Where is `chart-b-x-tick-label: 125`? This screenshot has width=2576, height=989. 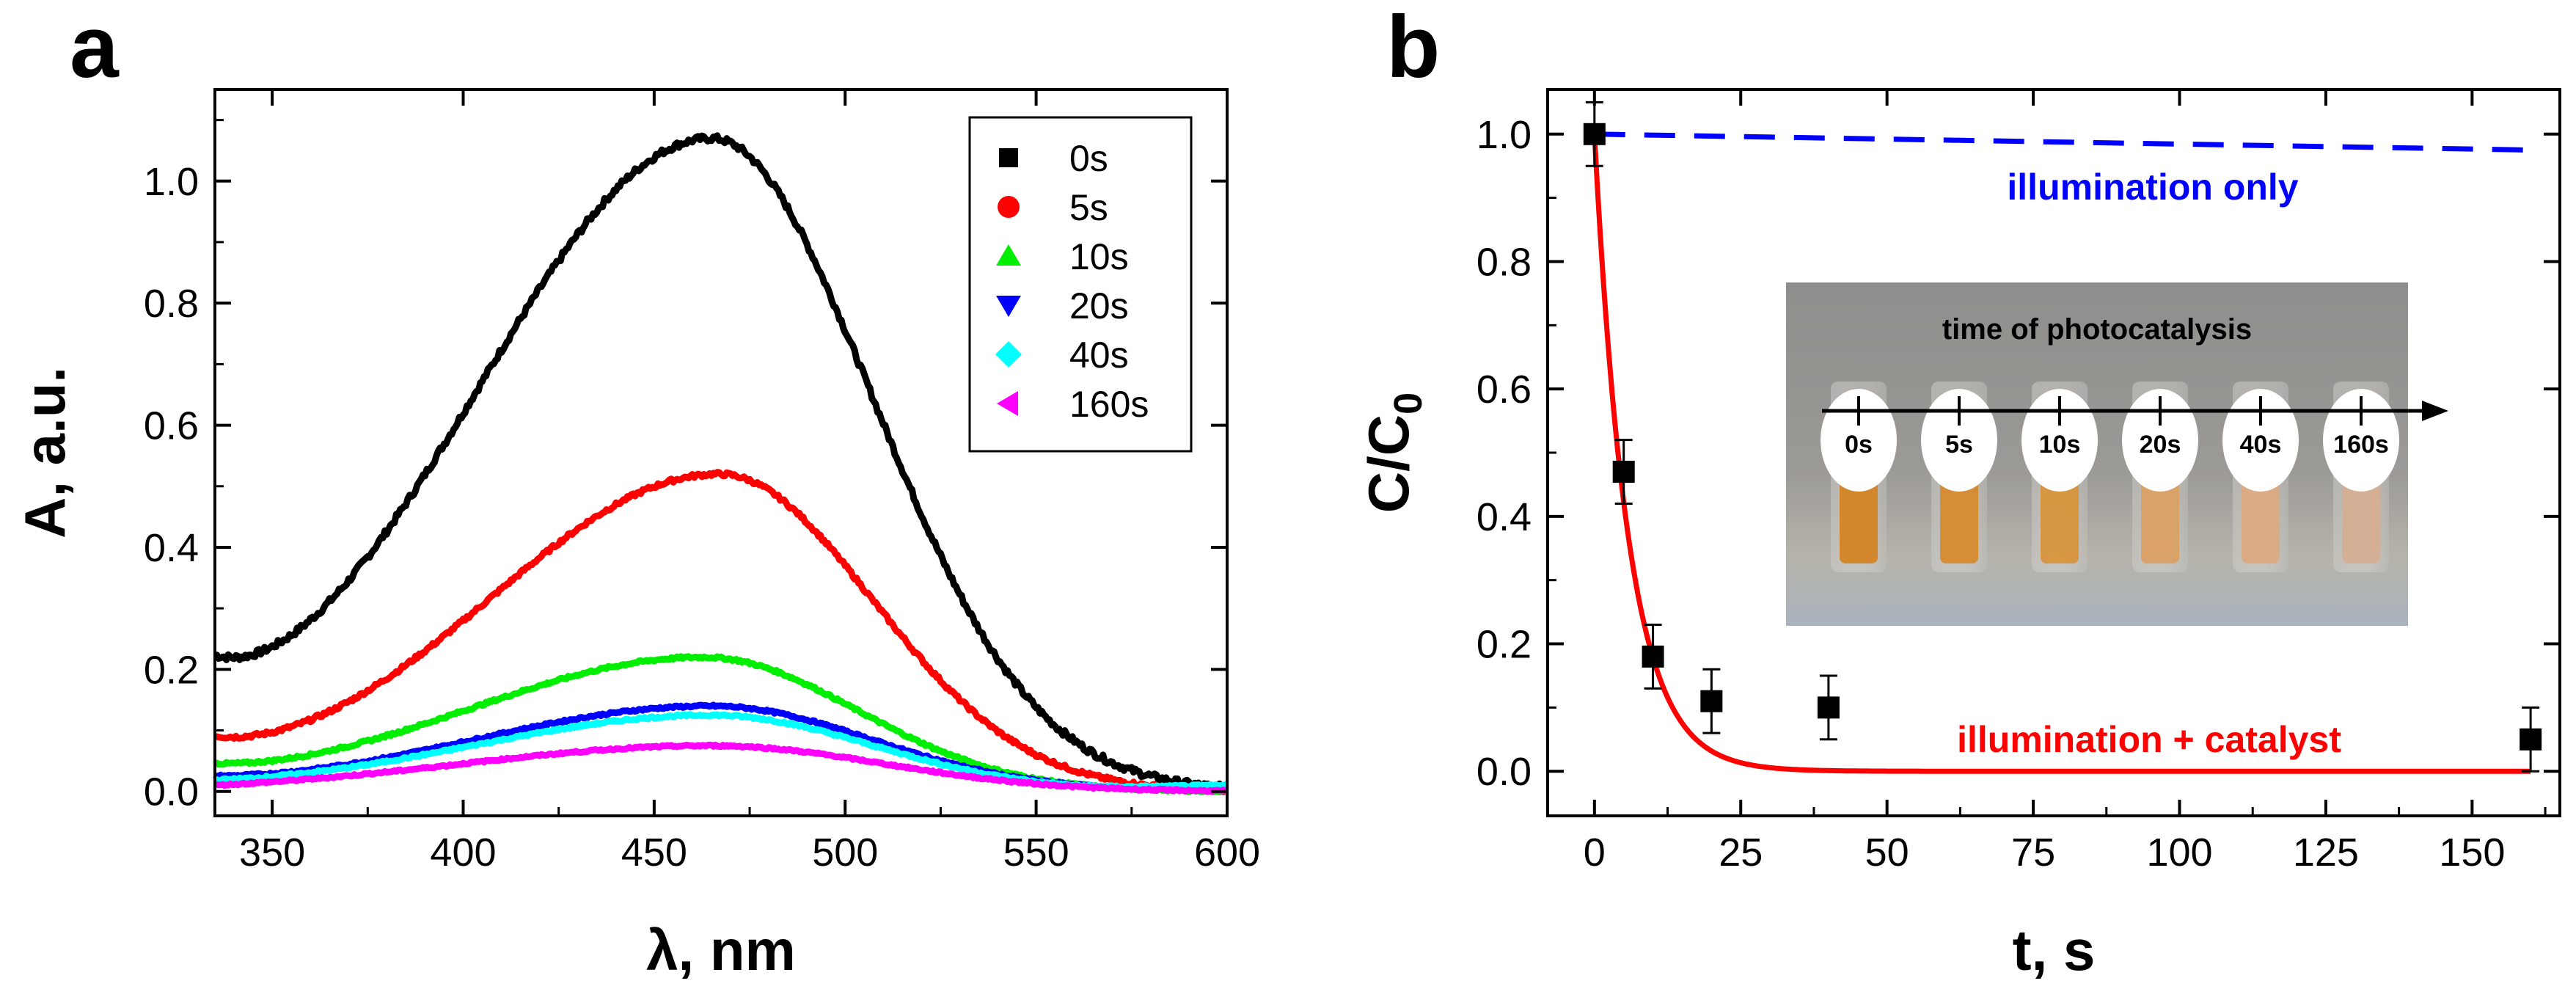 chart-b-x-tick-label: 125 is located at coordinates (2326, 853).